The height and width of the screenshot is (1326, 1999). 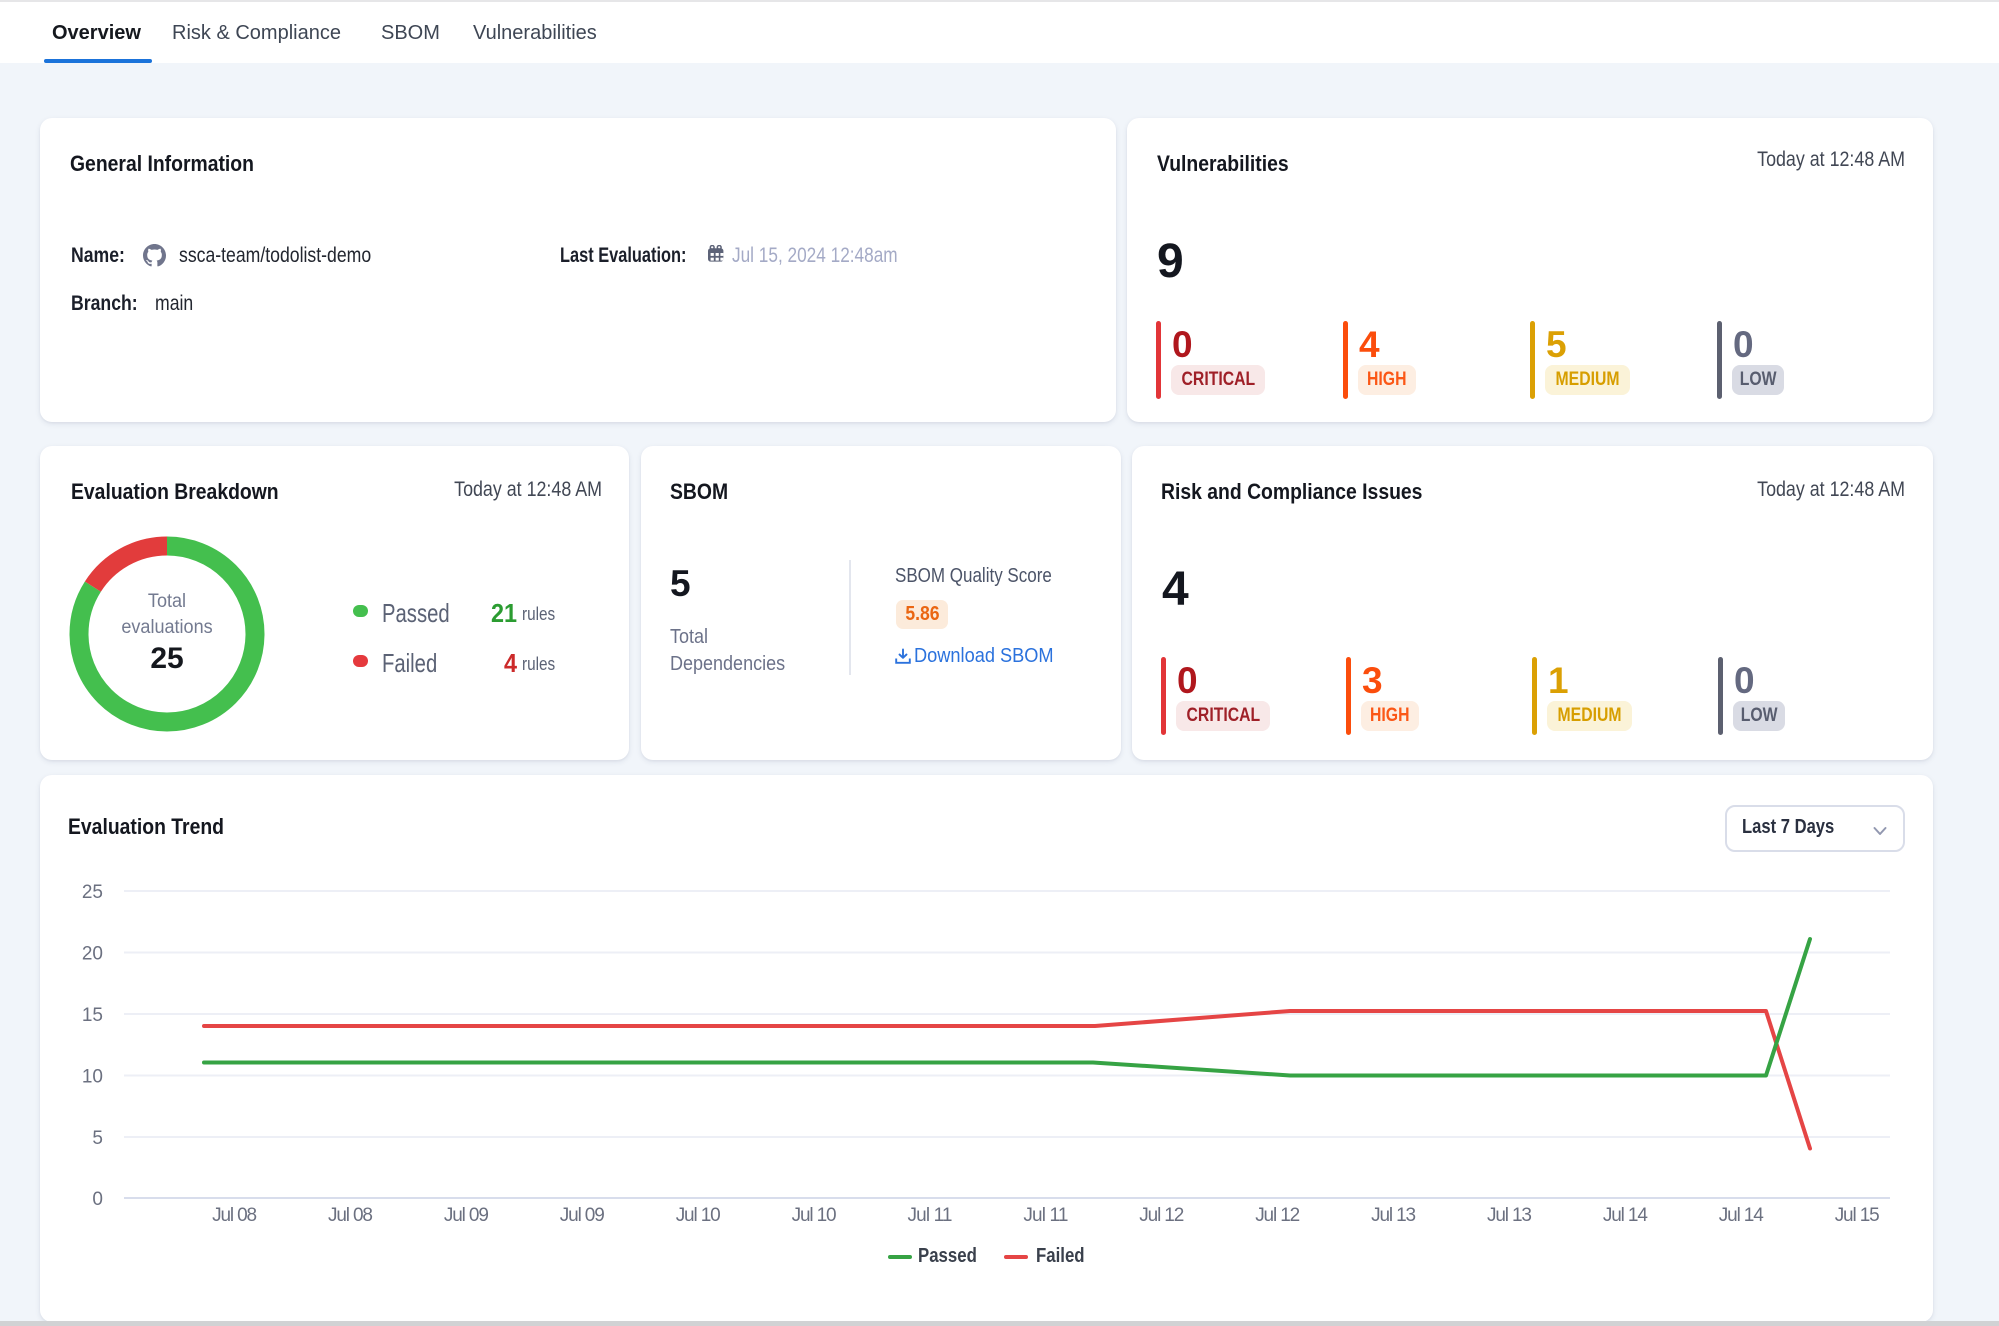 I want to click on svg-text: 10, so click(x=92, y=1077).